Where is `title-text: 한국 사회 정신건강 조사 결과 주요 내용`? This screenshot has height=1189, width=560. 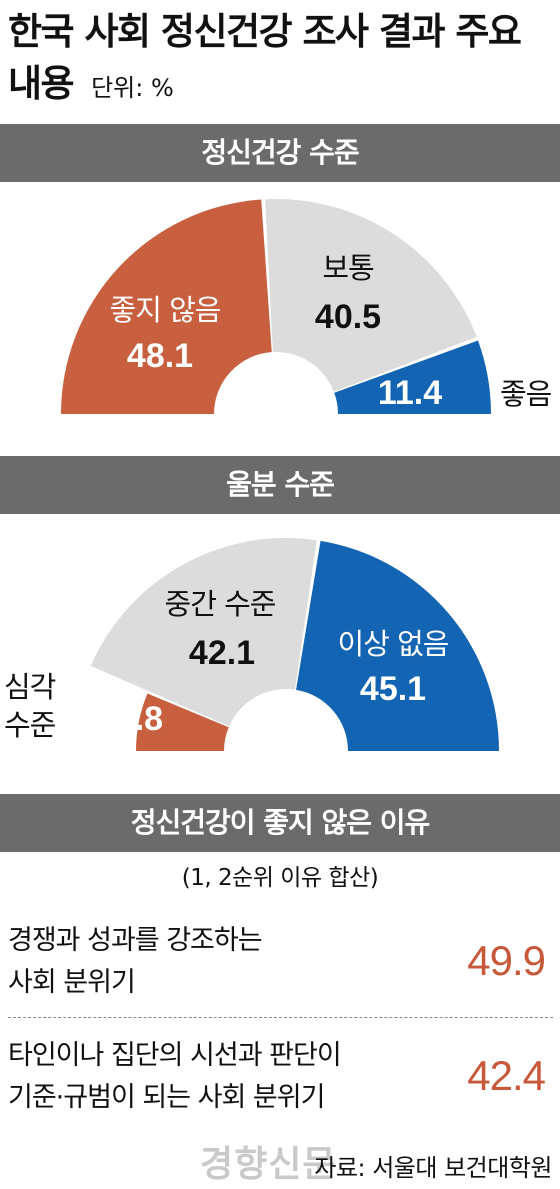 title-text: 한국 사회 정신건강 조사 결과 주요 내용 is located at coordinates (265, 57).